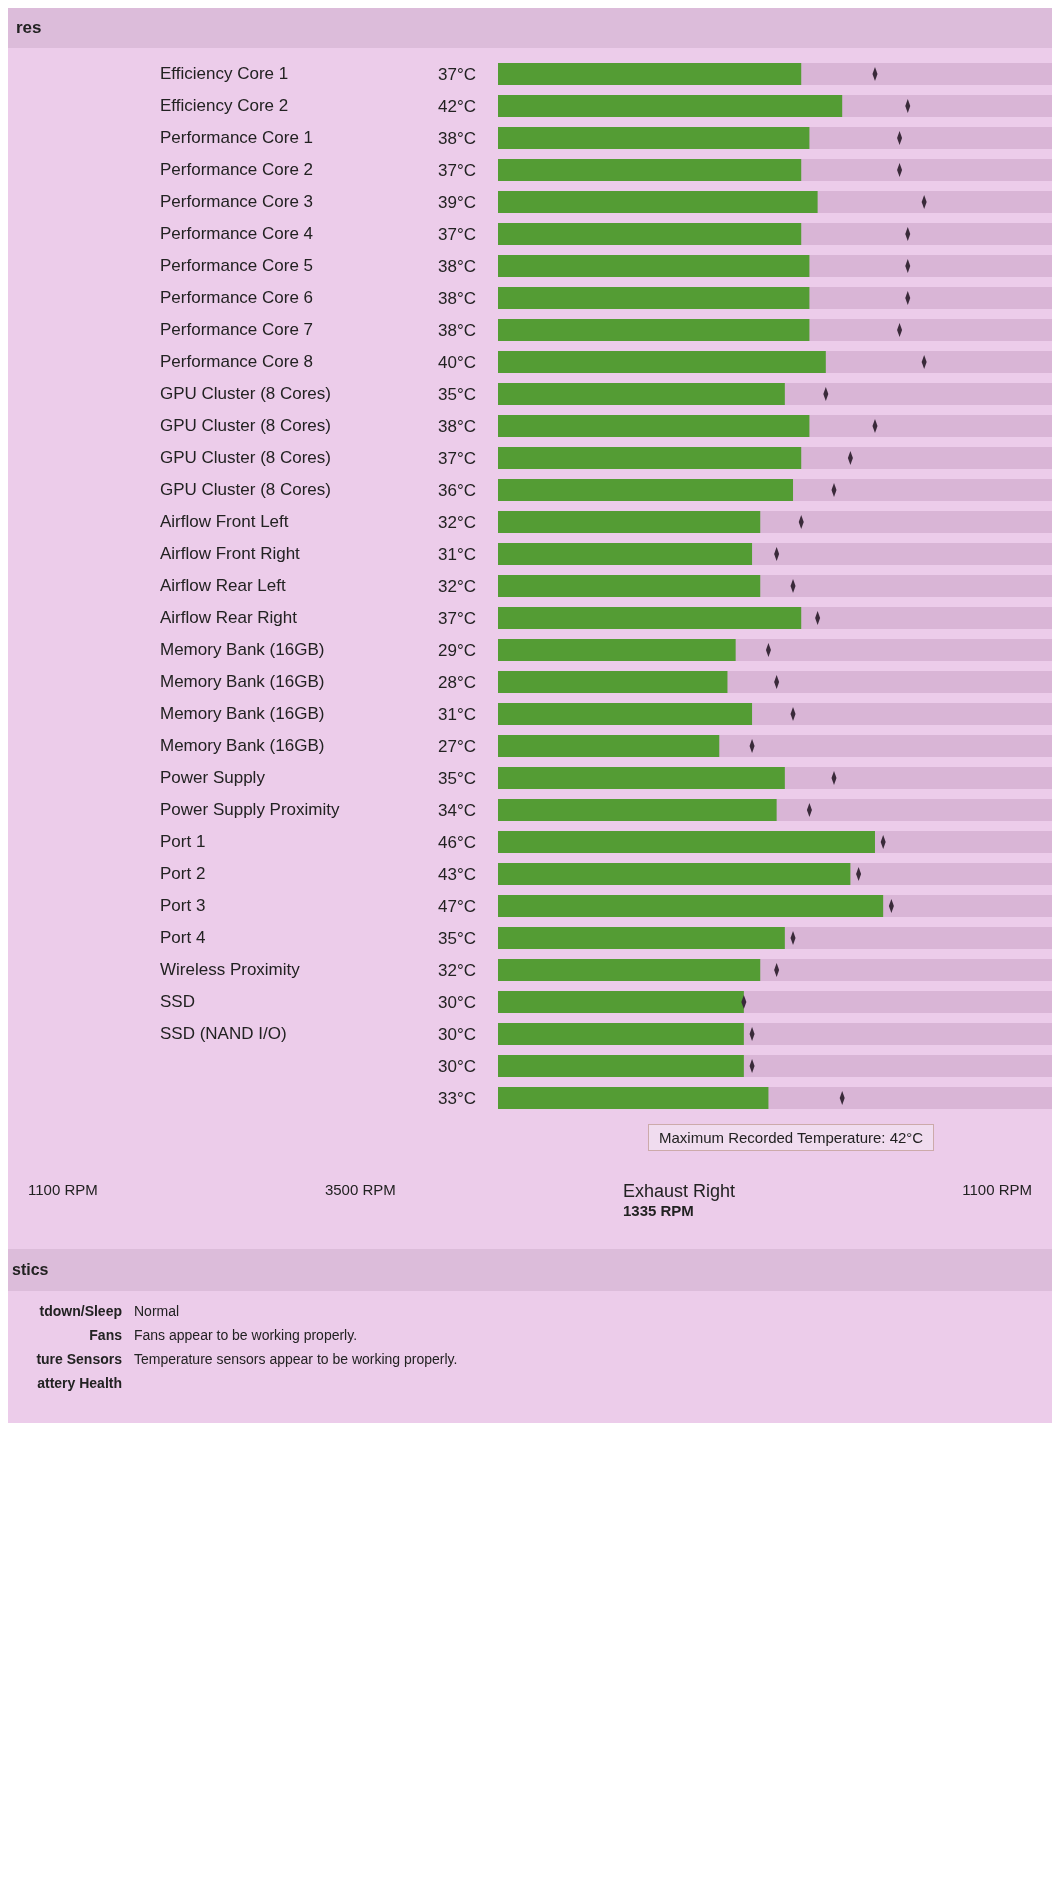 The height and width of the screenshot is (1885, 1060). I want to click on y-tick-label: Performance Core 3, so click(237, 201).